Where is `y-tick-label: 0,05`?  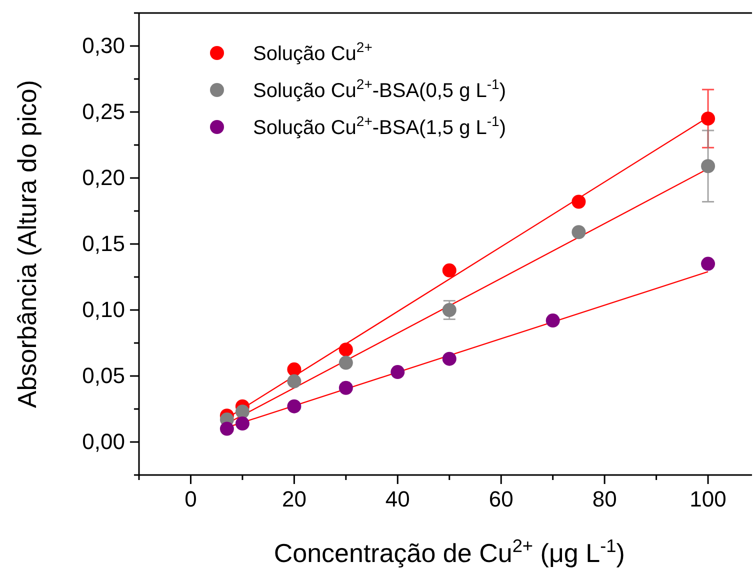 y-tick-label: 0,05 is located at coordinates (103, 375).